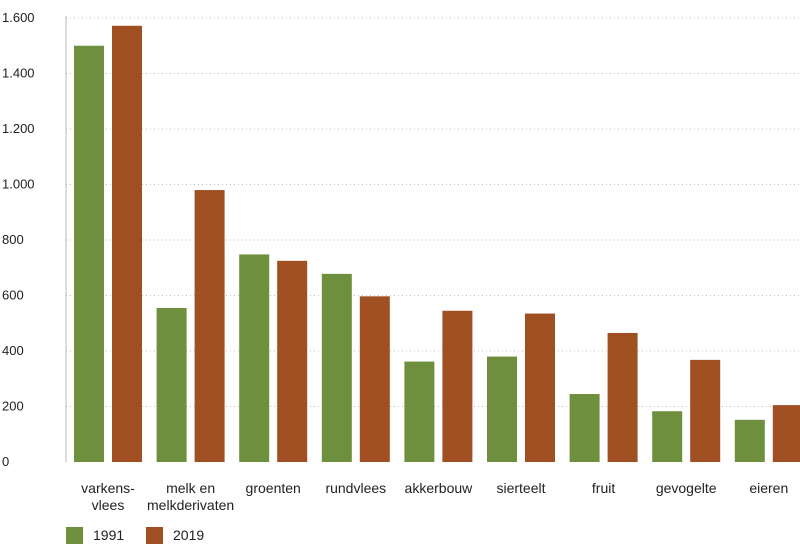 The width and height of the screenshot is (800, 546). I want to click on legend-label-2019: 2019, so click(188, 535).